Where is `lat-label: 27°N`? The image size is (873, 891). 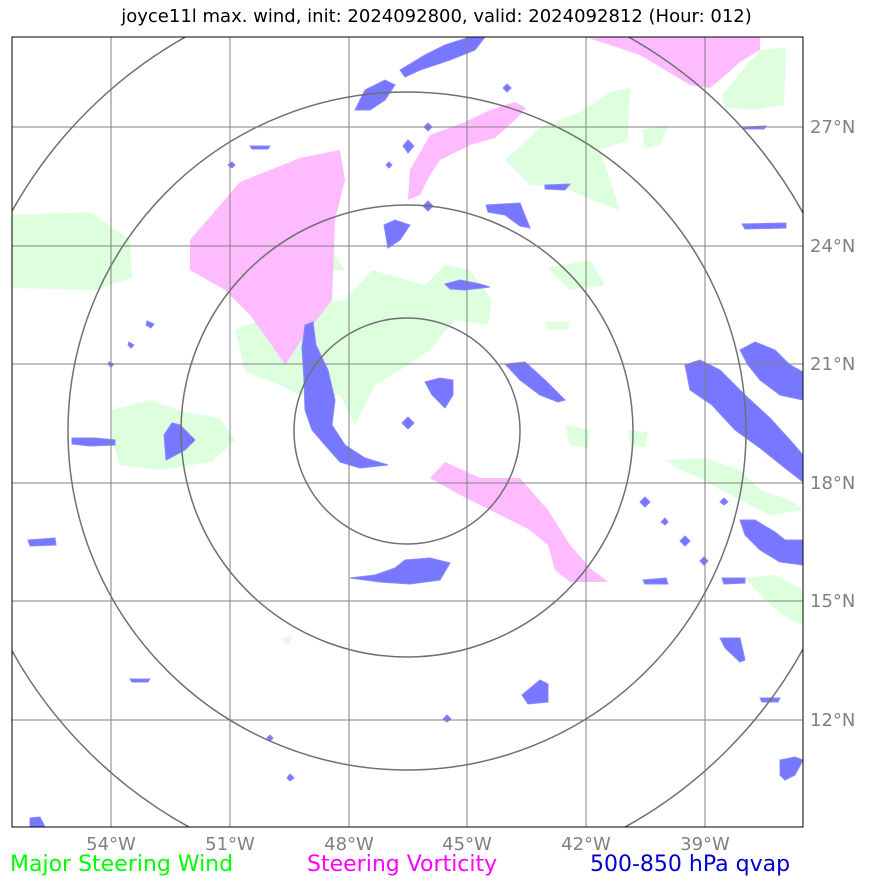 lat-label: 27°N is located at coordinates (832, 127).